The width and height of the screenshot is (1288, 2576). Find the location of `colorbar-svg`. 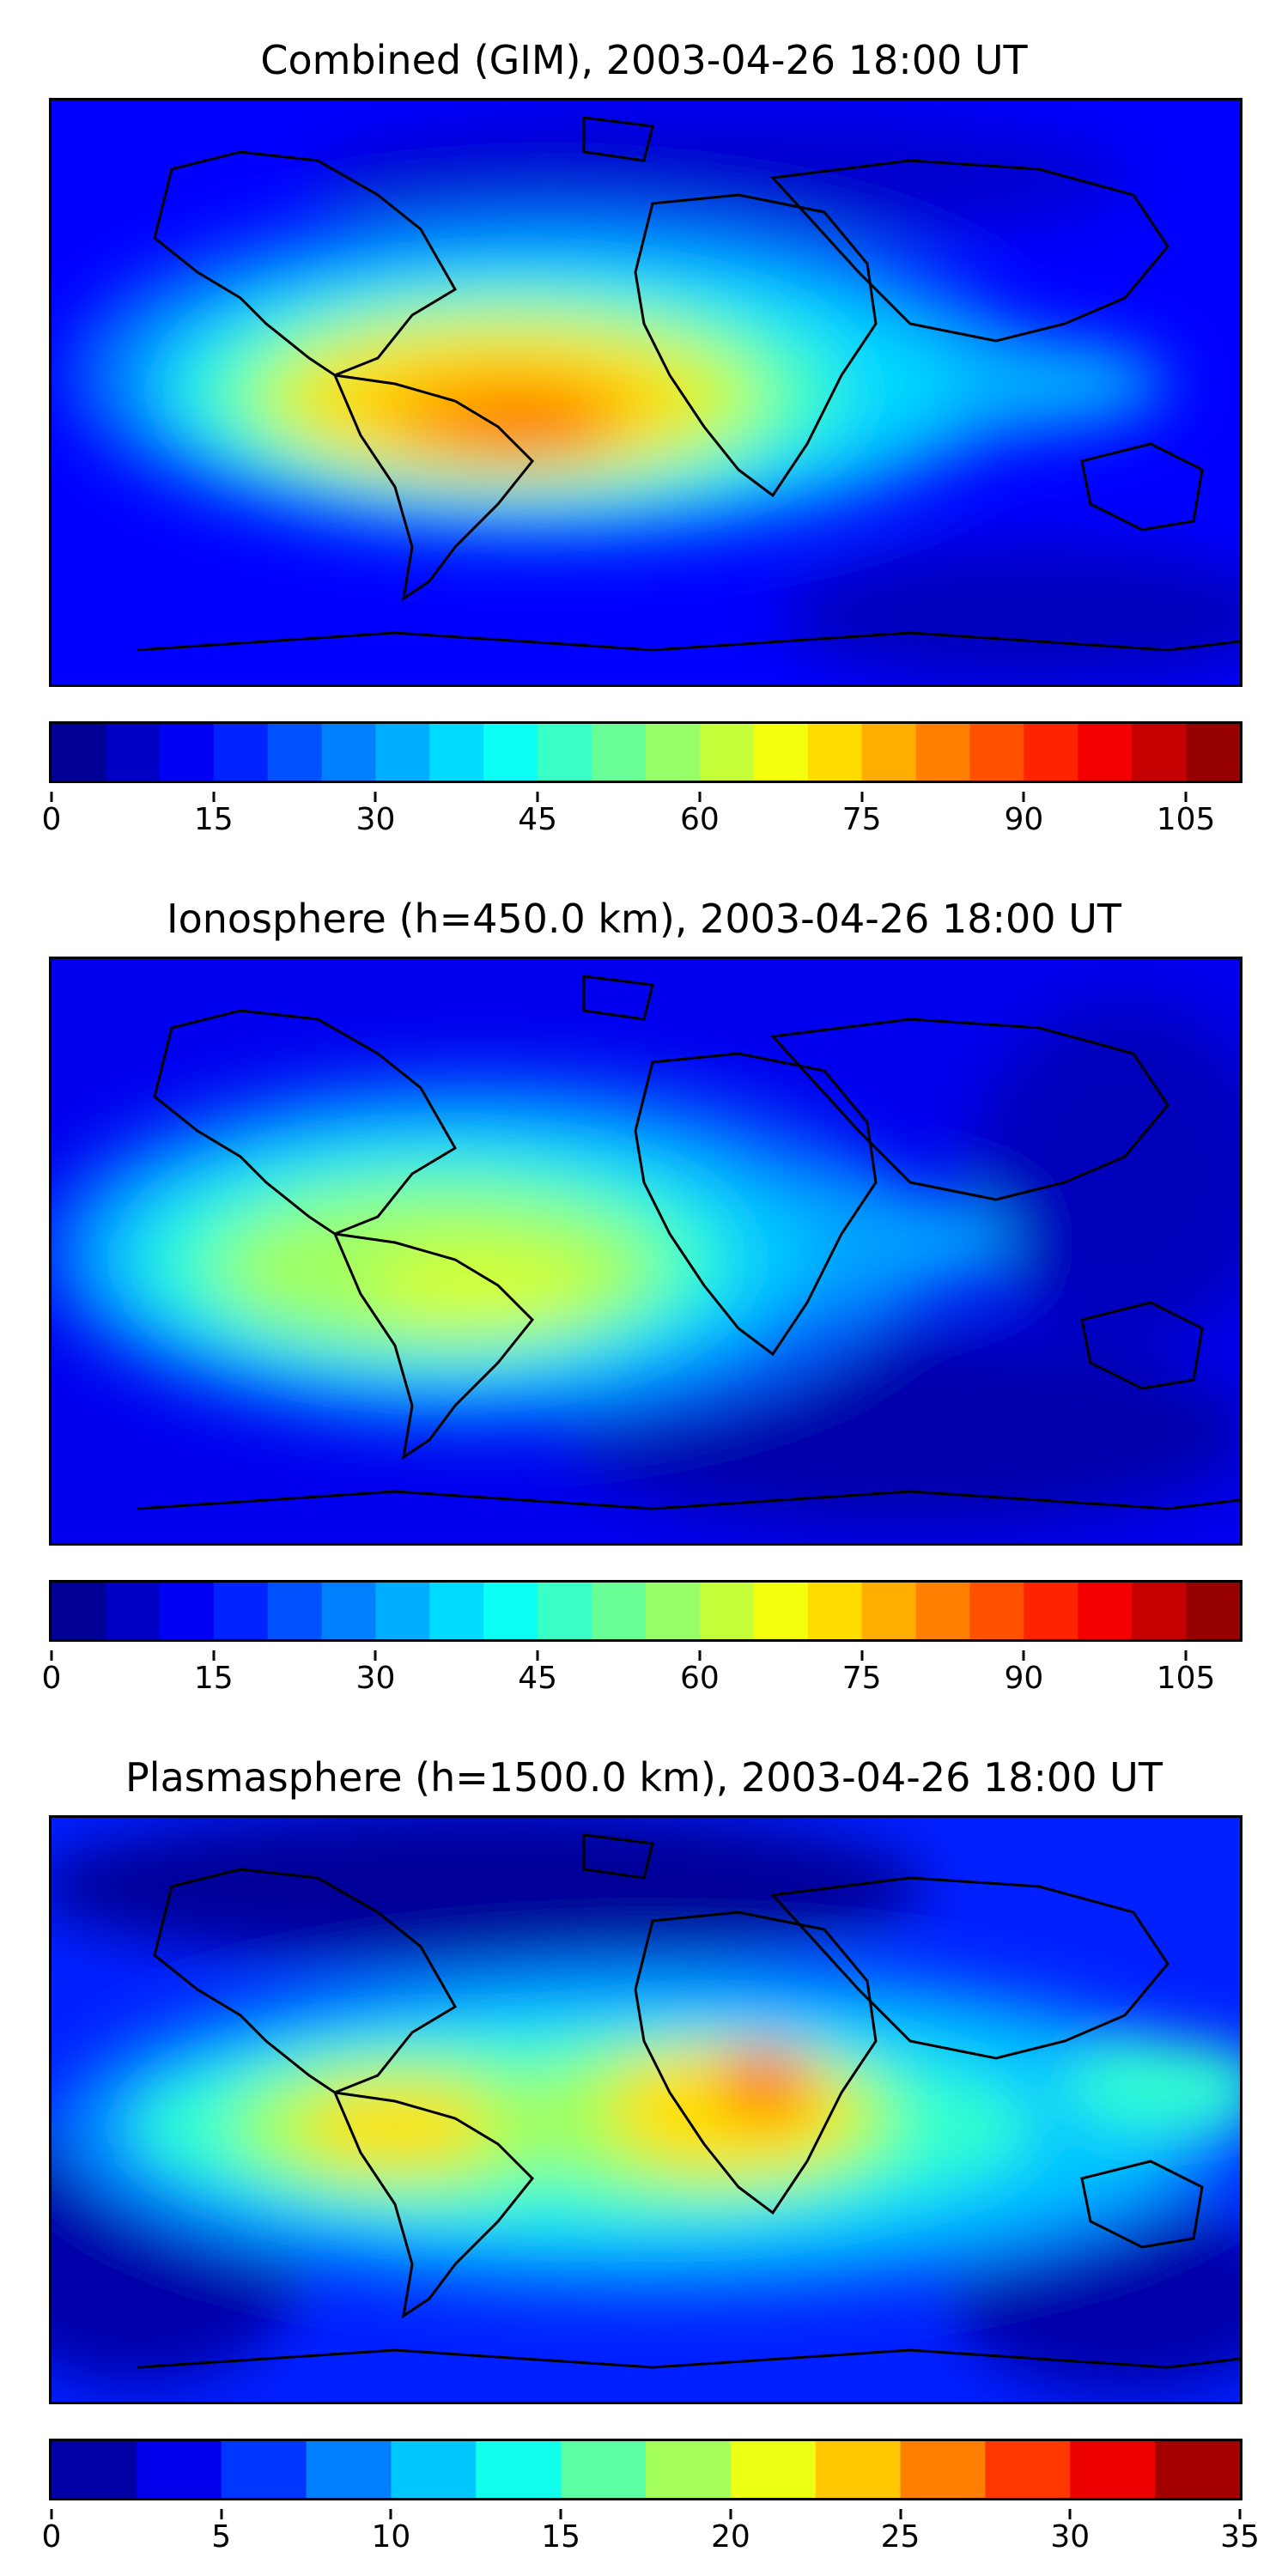

colorbar-svg is located at coordinates (646, 2470).